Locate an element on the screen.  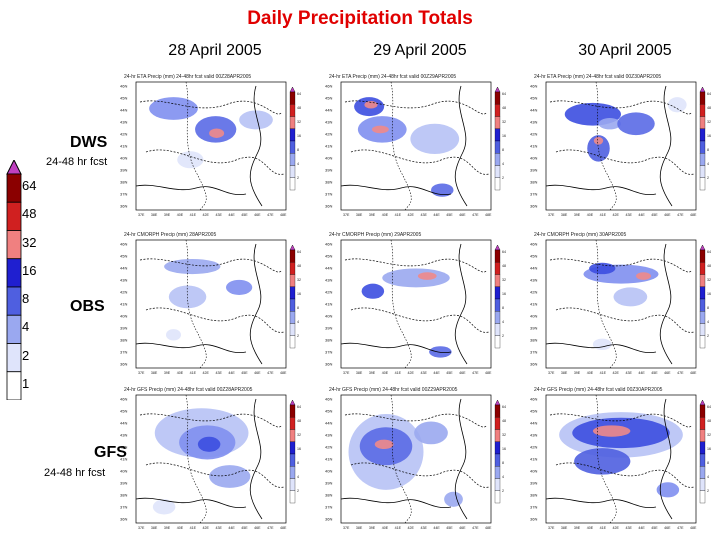
lat-tick: 41N is located at coordinates (533, 146).